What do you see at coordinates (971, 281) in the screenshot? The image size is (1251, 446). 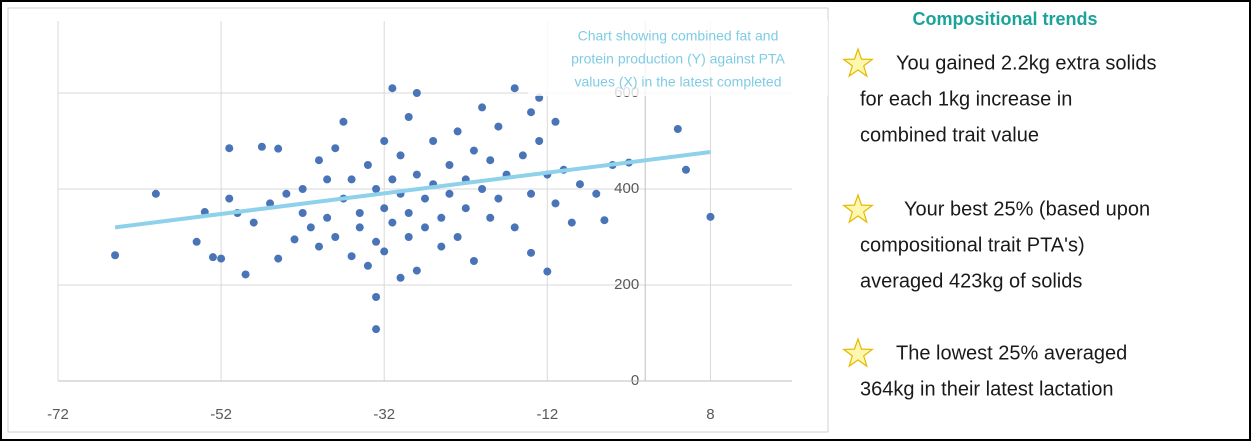 I see `panel-text: averaged 423kg of solids` at bounding box center [971, 281].